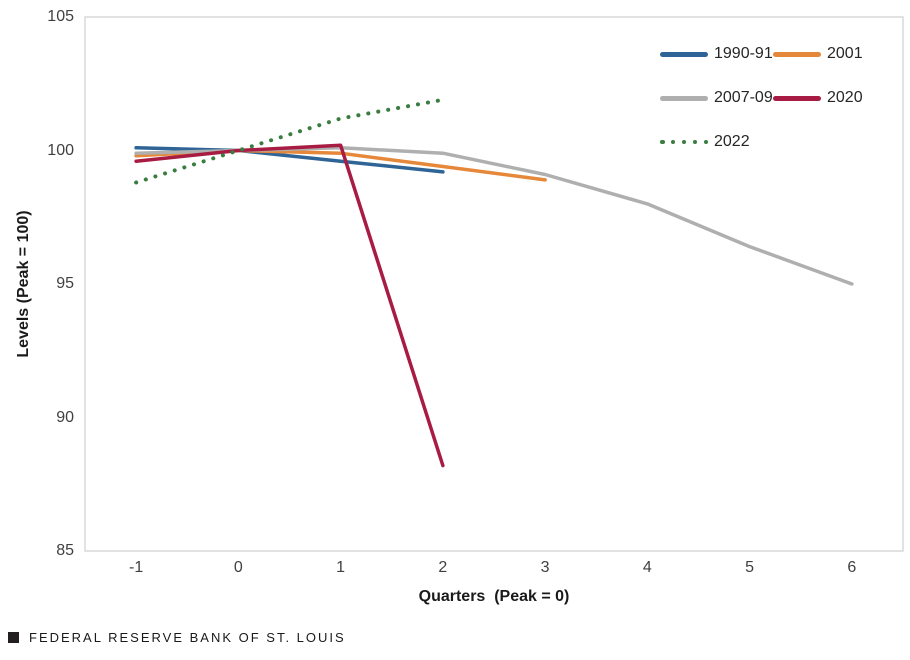 Image resolution: width=910 pixels, height=660 pixels. What do you see at coordinates (65, 417) in the screenshot?
I see `y-tick-label-90: 90` at bounding box center [65, 417].